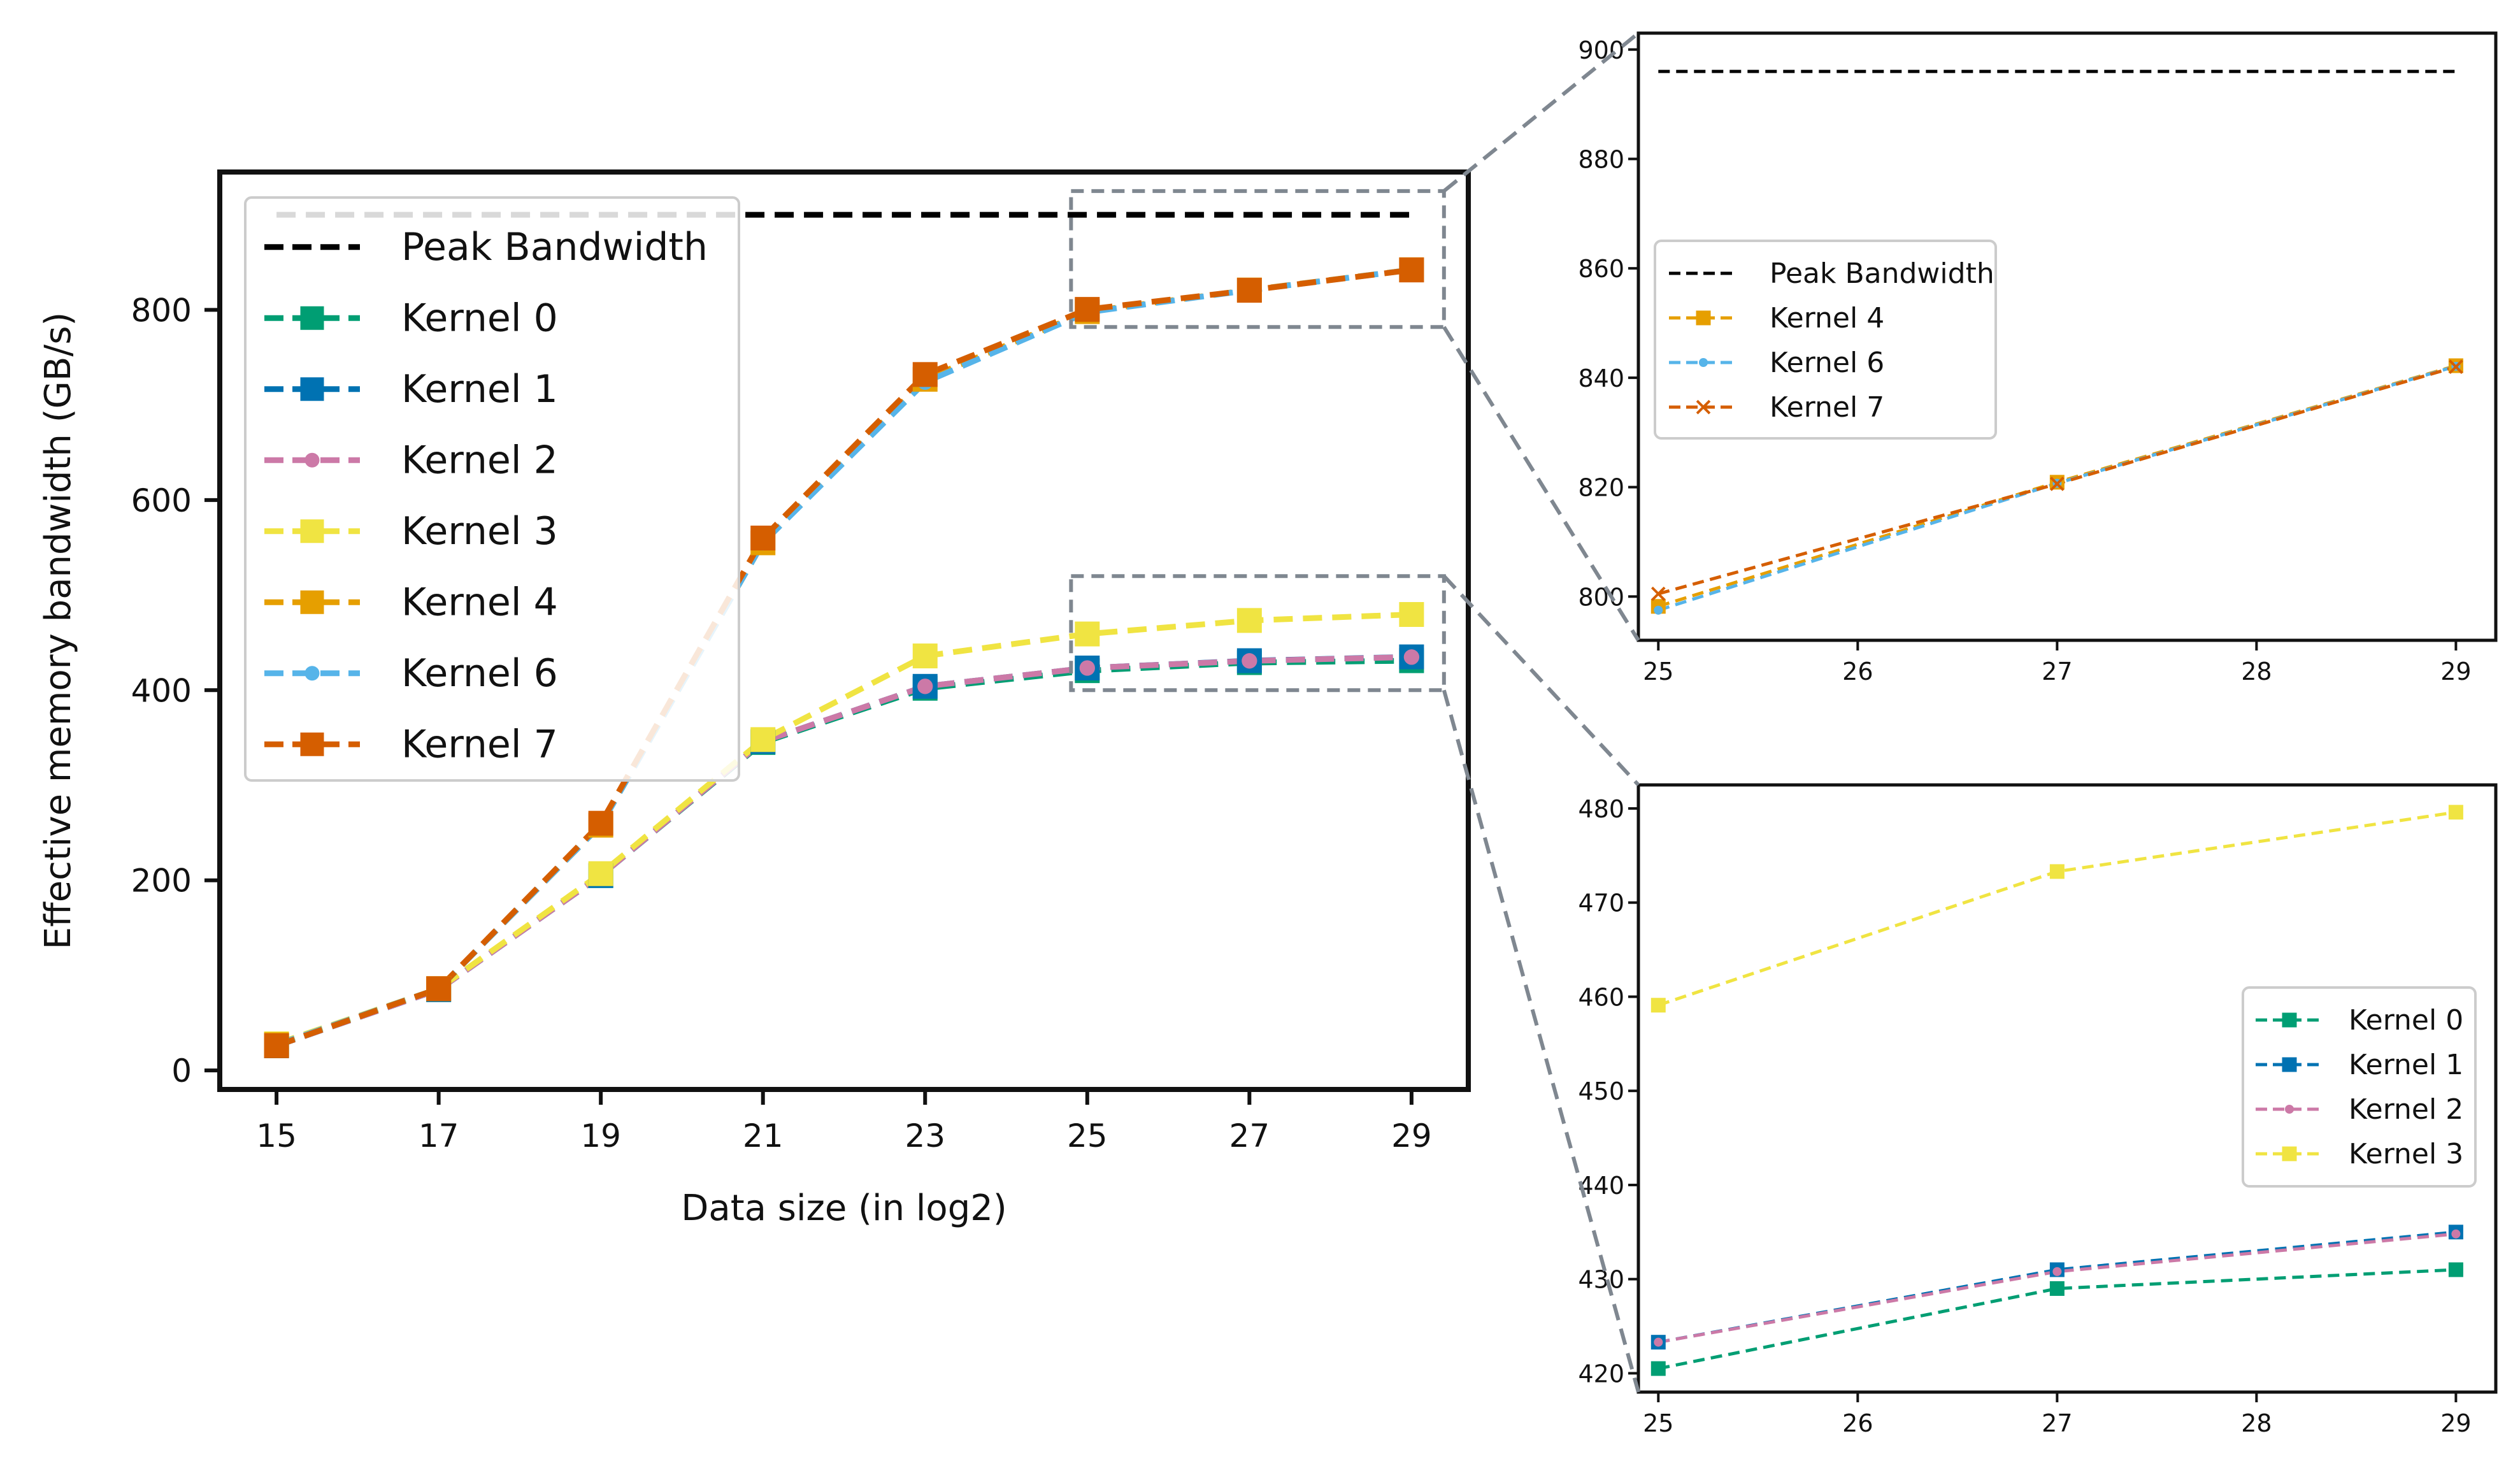 The height and width of the screenshot is (1473, 2520). Describe the element at coordinates (312, 460) in the screenshot. I see `legend-marker-kernel2` at that location.